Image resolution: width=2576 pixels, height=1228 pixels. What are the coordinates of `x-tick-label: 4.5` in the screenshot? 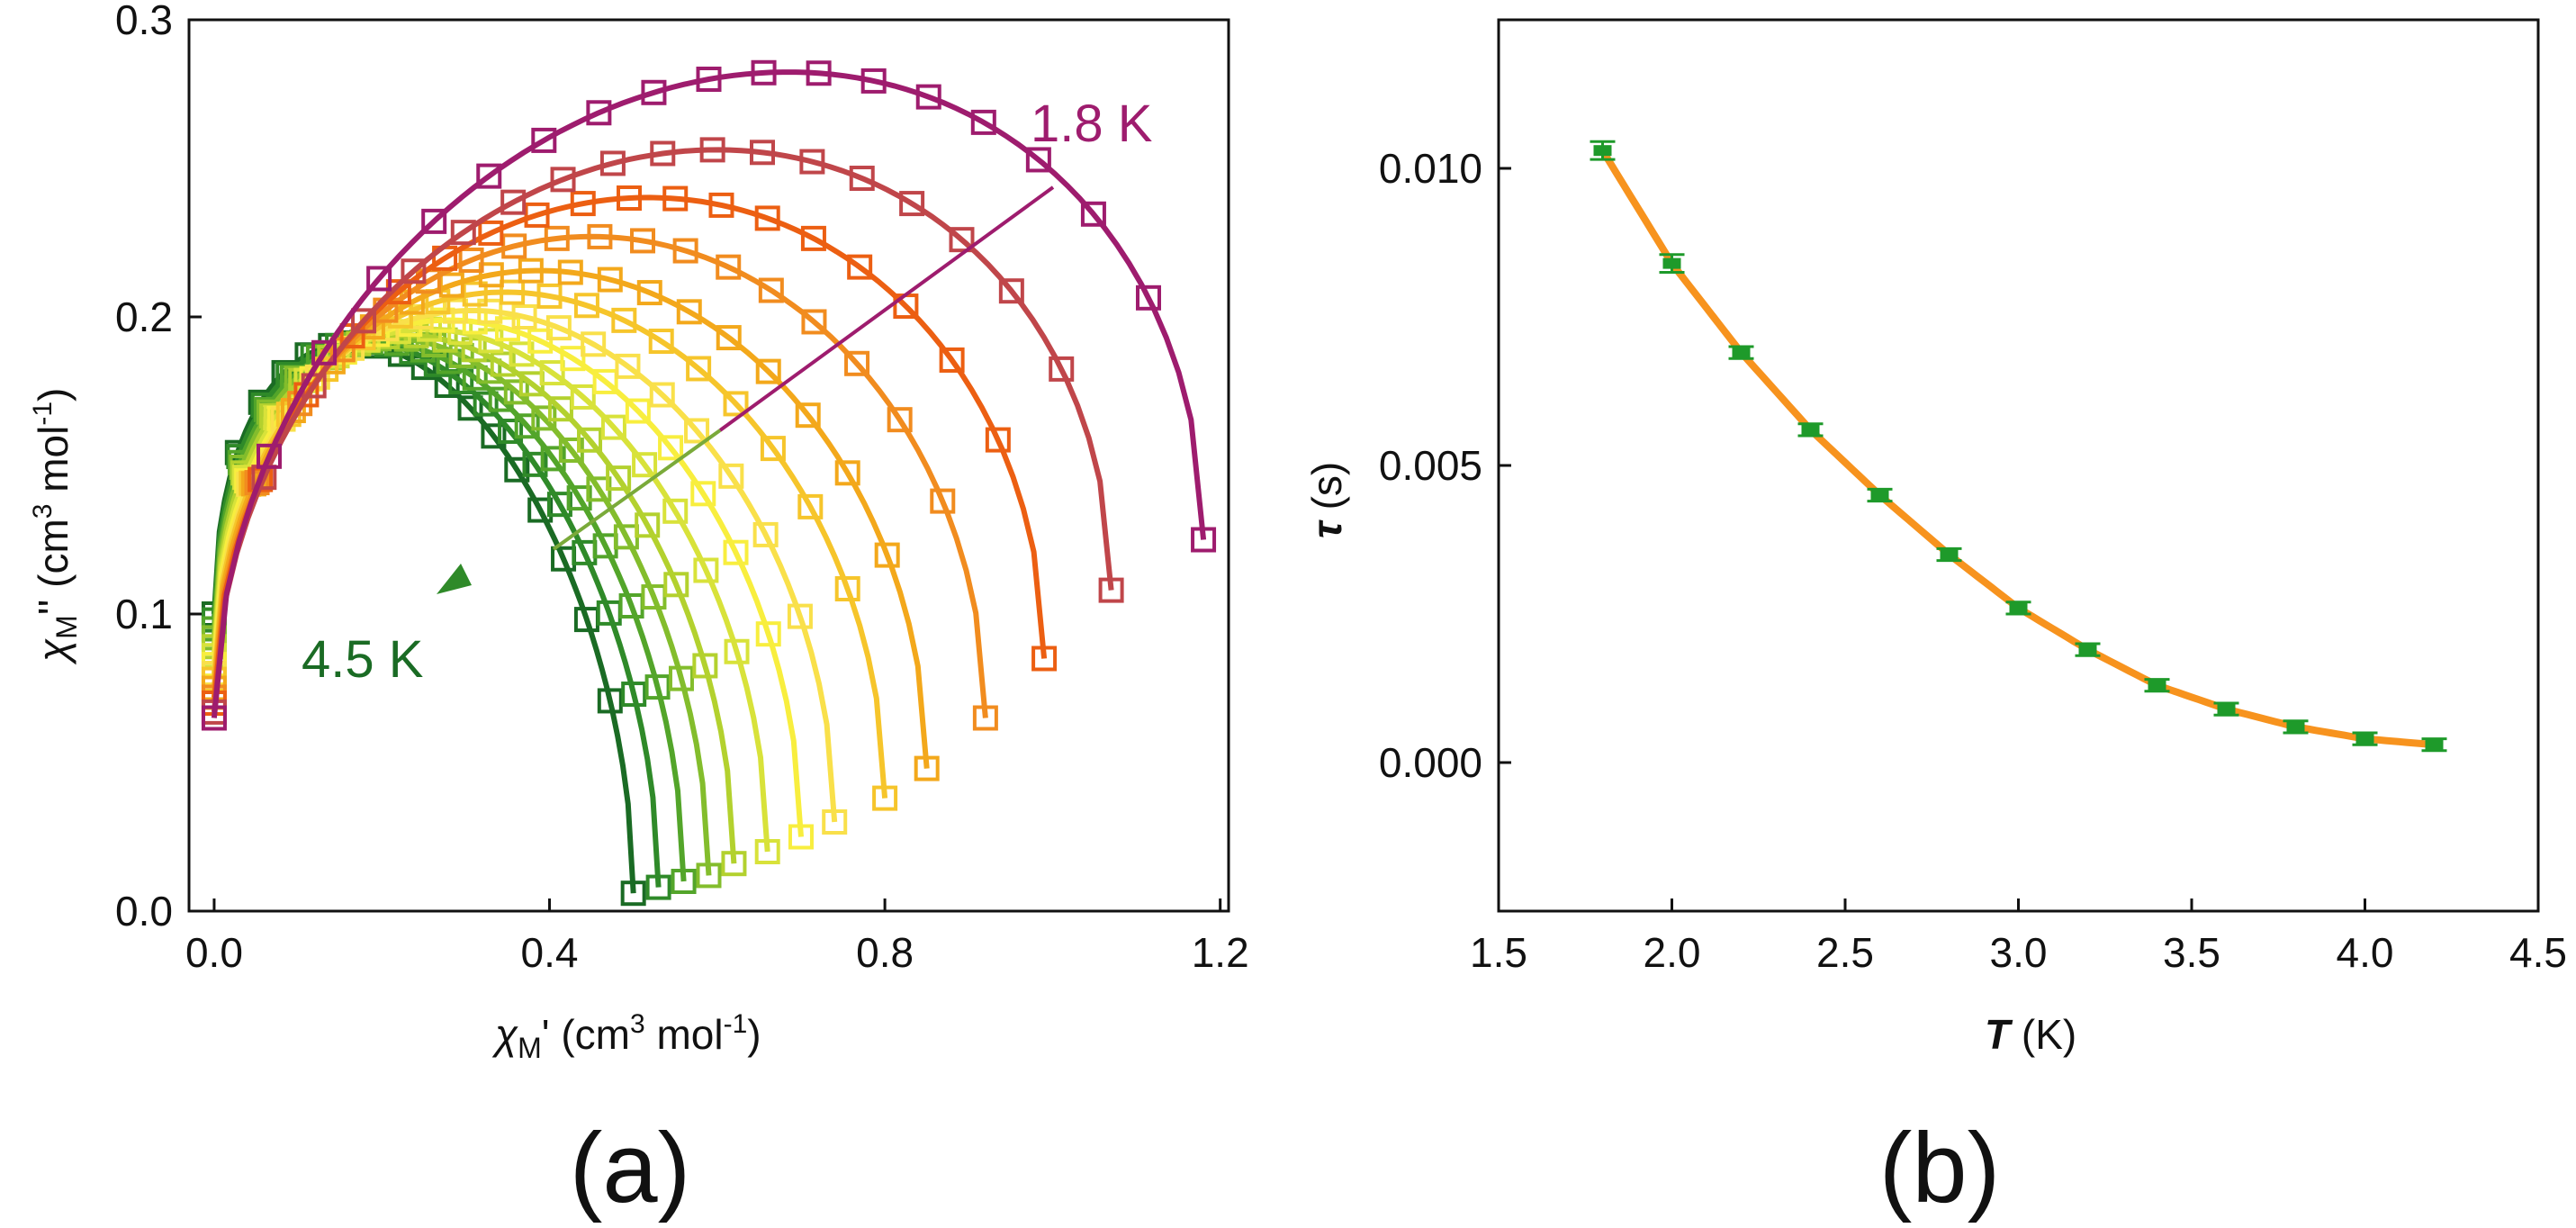 It's located at (2538, 953).